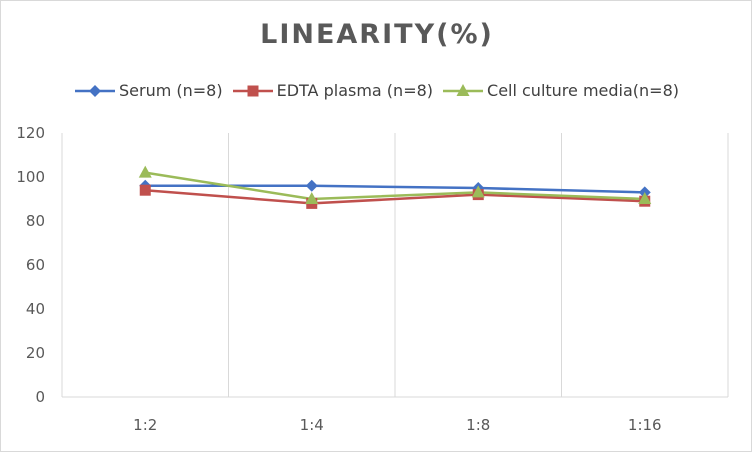 The height and width of the screenshot is (453, 752). I want to click on chart-title: LINEARITY(%), so click(377, 34).